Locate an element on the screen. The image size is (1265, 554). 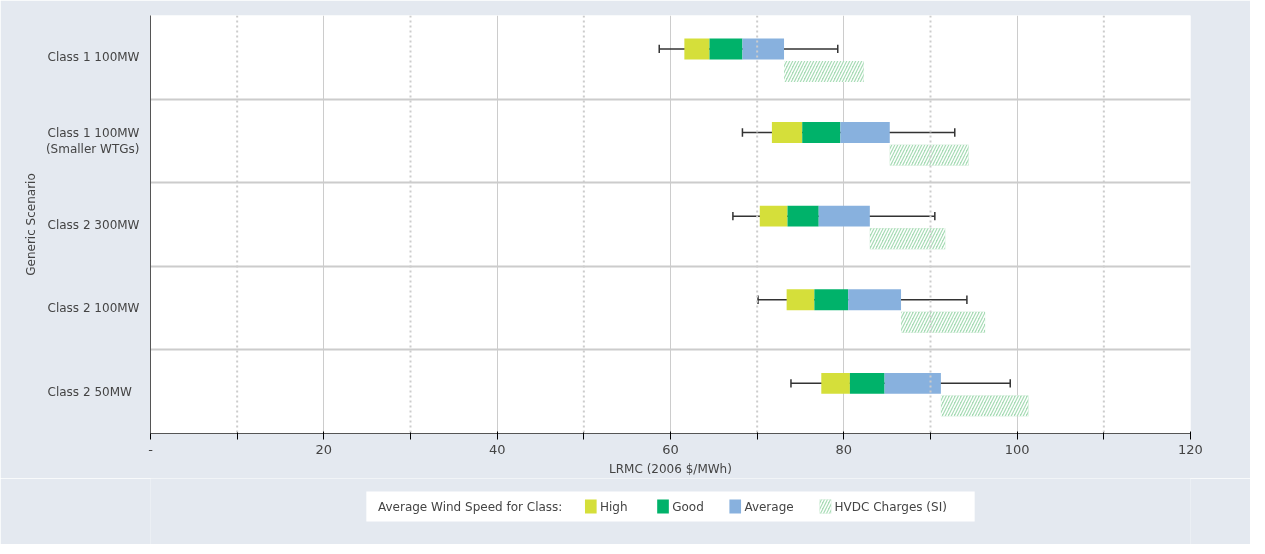
legend-label: High is located at coordinates (613, 506).